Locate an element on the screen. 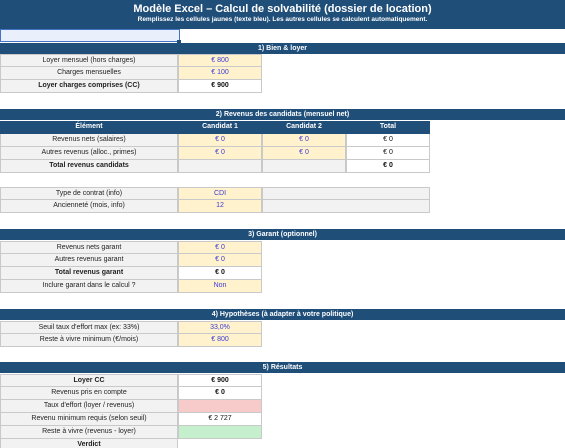 The image size is (565, 448). value-res-reste is located at coordinates (220, 432).